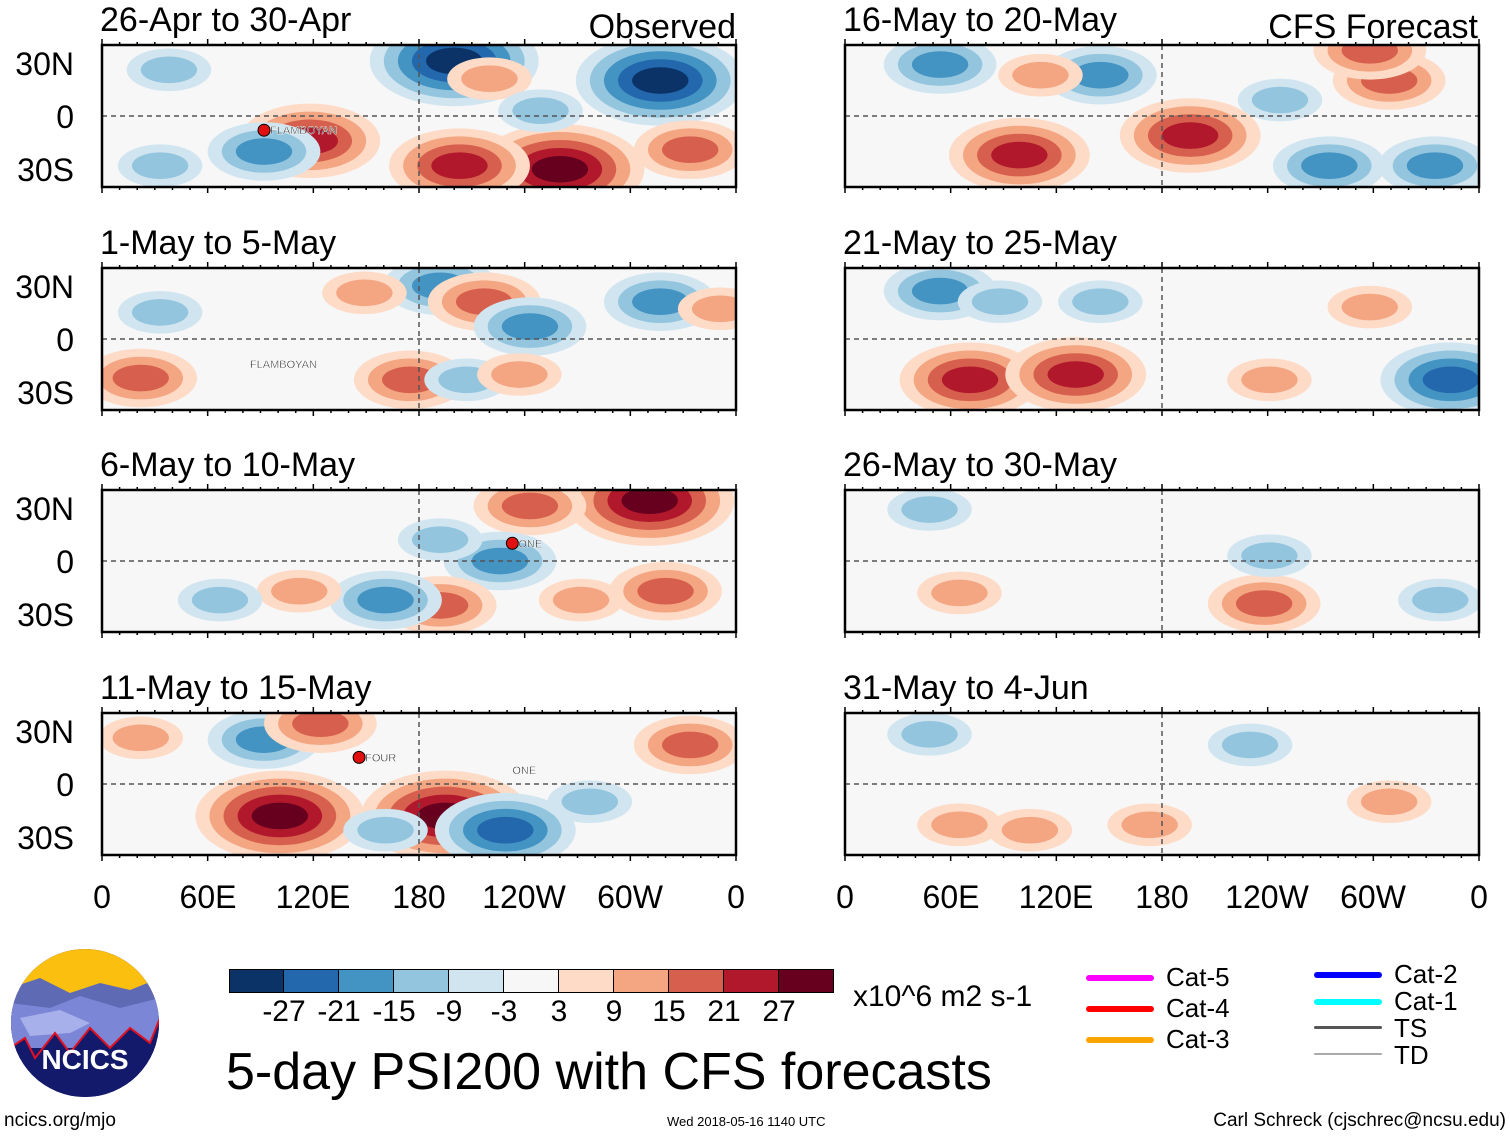 Image resolution: width=1510 pixels, height=1137 pixels. I want to click on legend-label: Cat-5, so click(1198, 977).